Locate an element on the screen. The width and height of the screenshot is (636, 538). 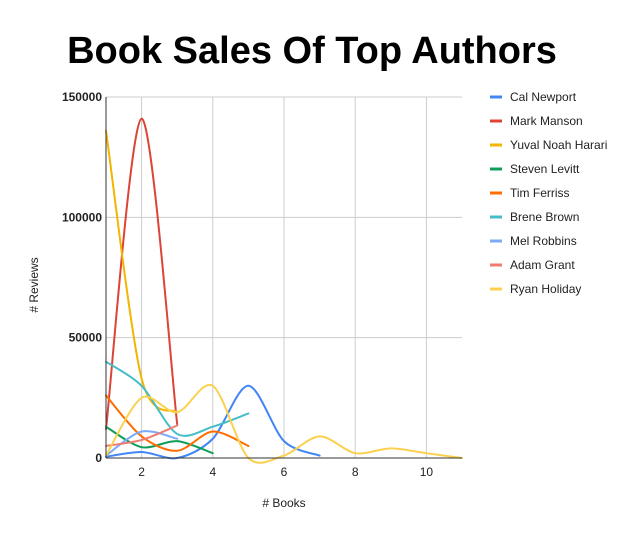
legend-label: Yuval Noah Harari is located at coordinates (558, 145).